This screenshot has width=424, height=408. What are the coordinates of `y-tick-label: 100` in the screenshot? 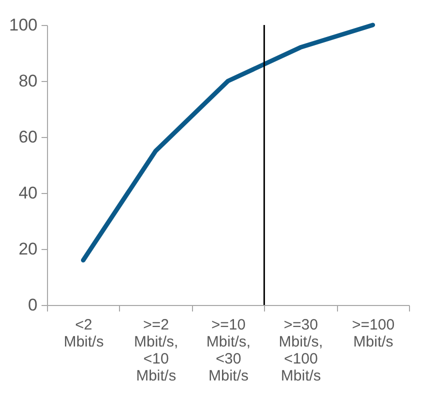 It's located at (23, 25).